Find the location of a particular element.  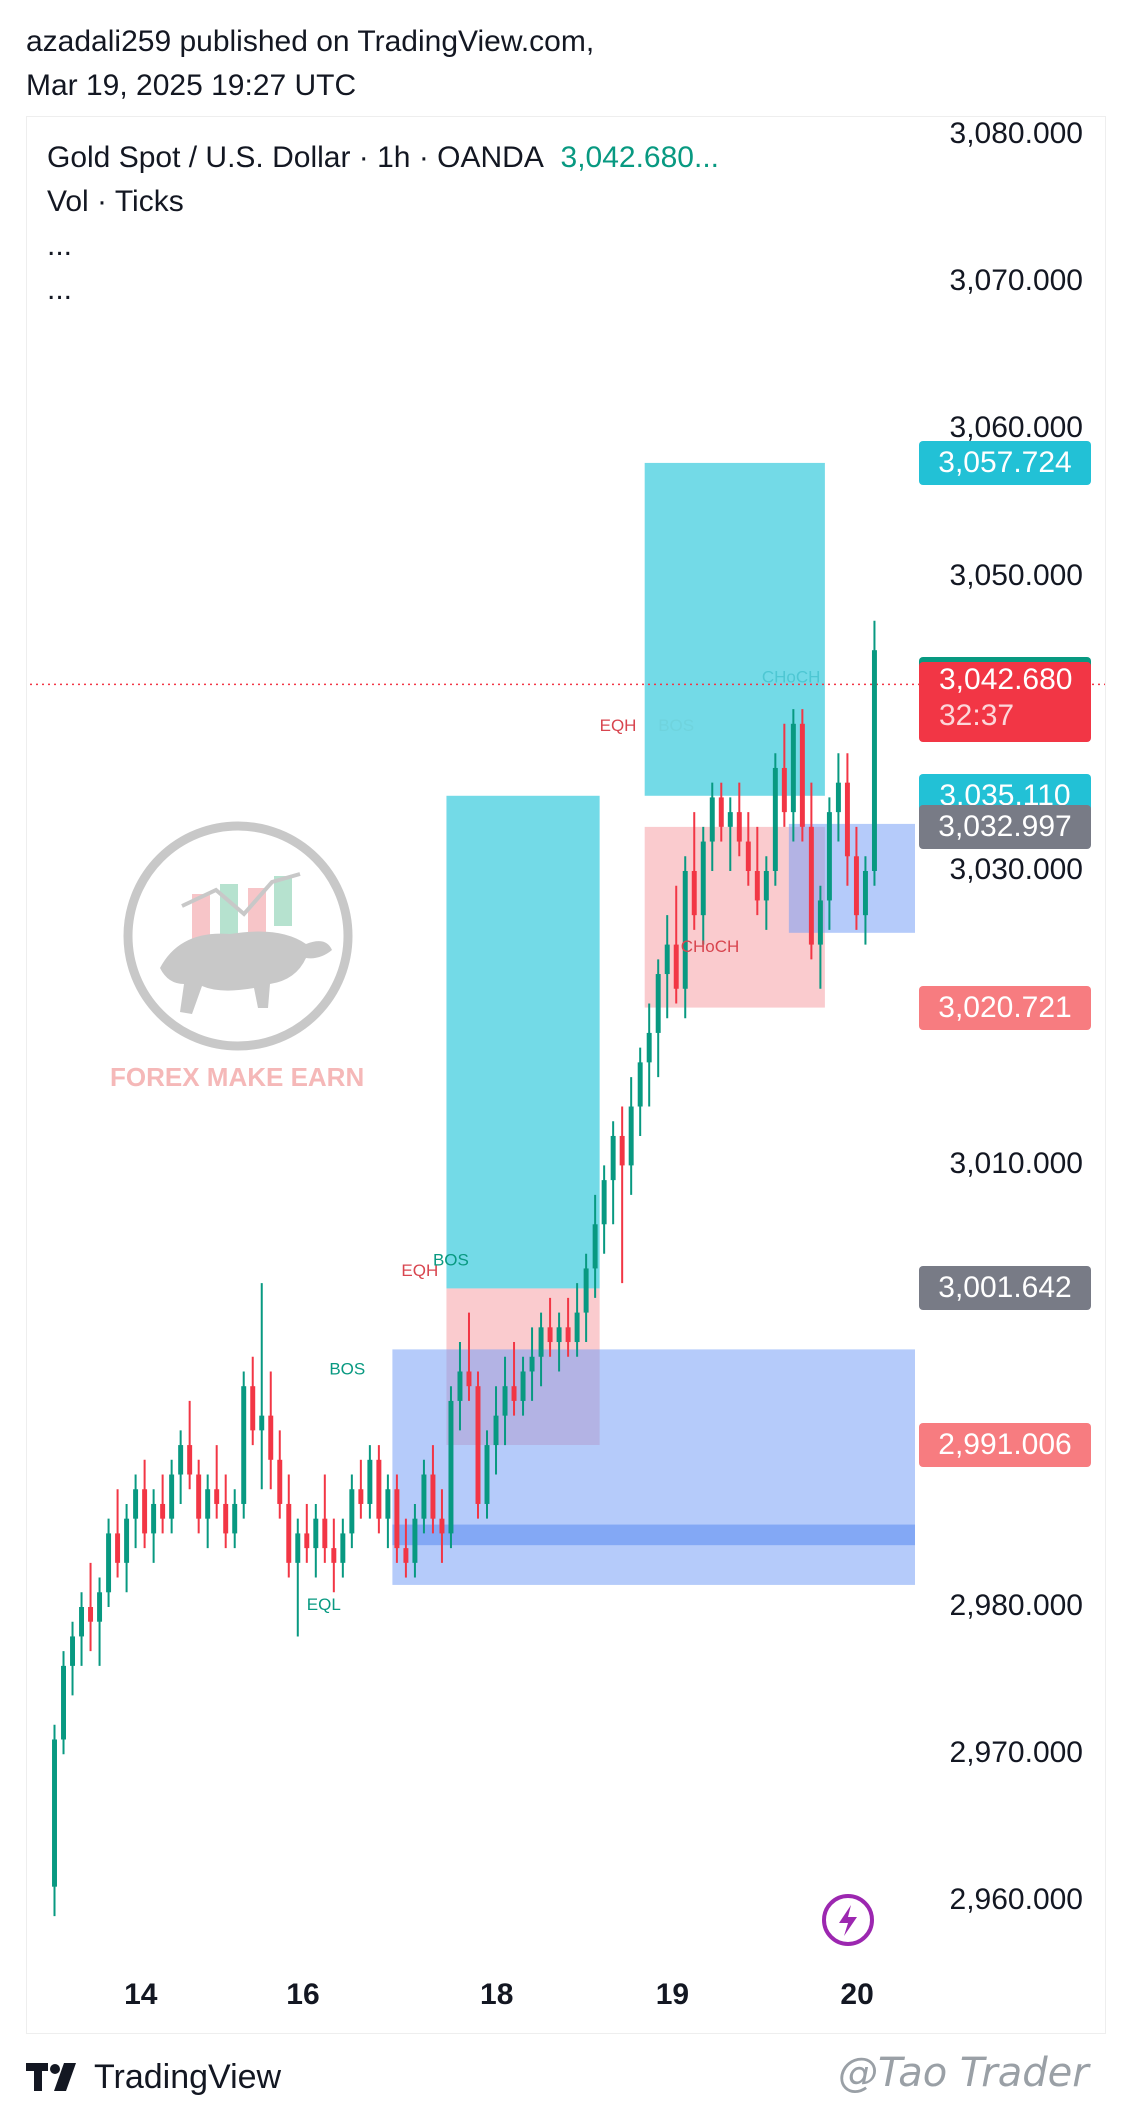

price-axis-tick: 3,070.000 is located at coordinates (1016, 281).